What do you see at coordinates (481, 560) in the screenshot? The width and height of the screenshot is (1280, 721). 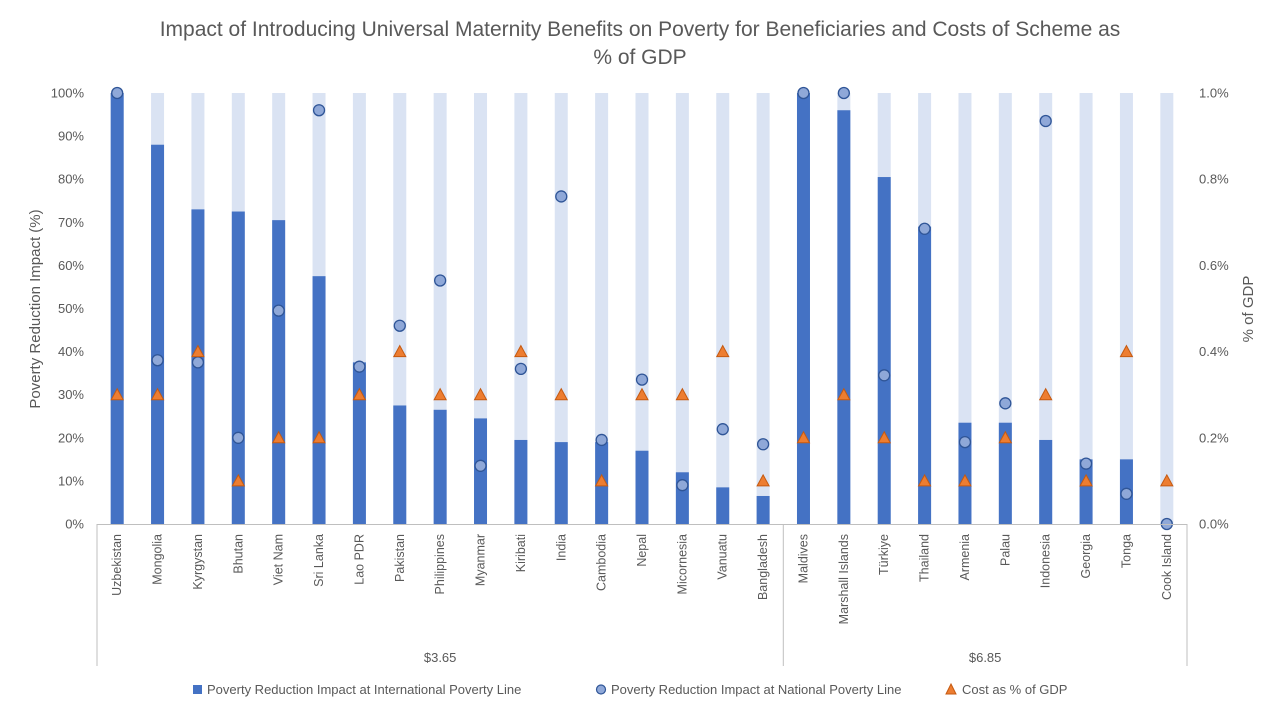 I see `x-category-label: Myanmar` at bounding box center [481, 560].